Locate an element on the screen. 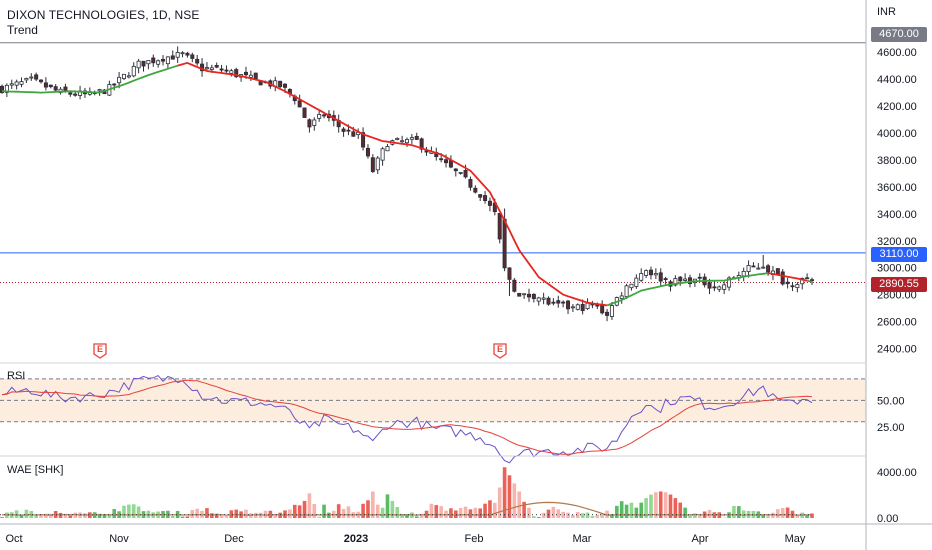 This screenshot has height=550, width=932. indicator-label-trend: Trend is located at coordinates (22, 30).